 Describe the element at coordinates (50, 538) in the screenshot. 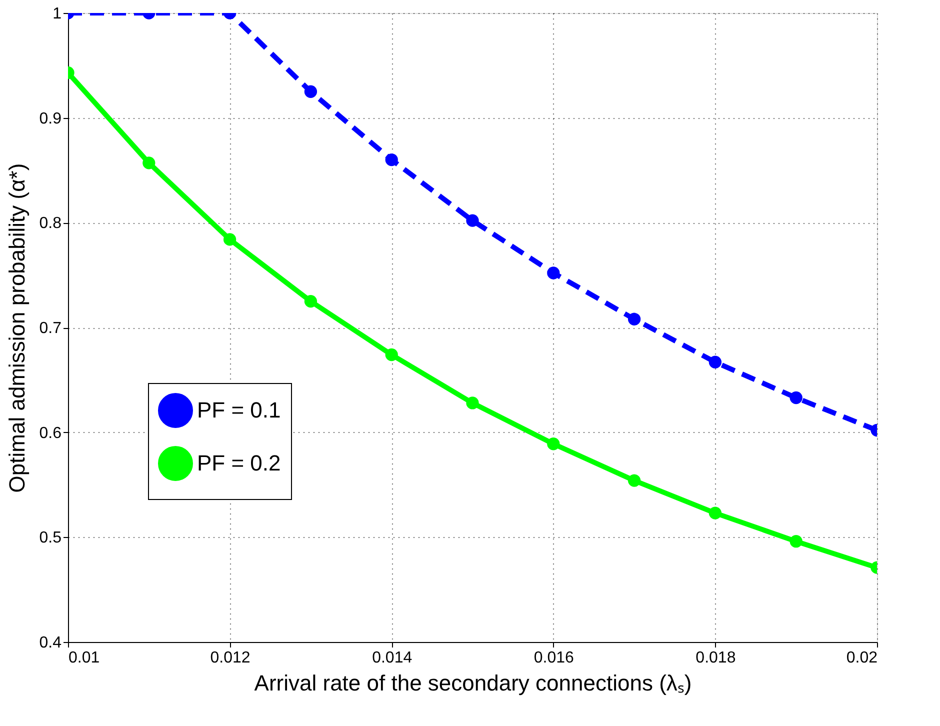

I see `y-tick-label: 0.5` at that location.